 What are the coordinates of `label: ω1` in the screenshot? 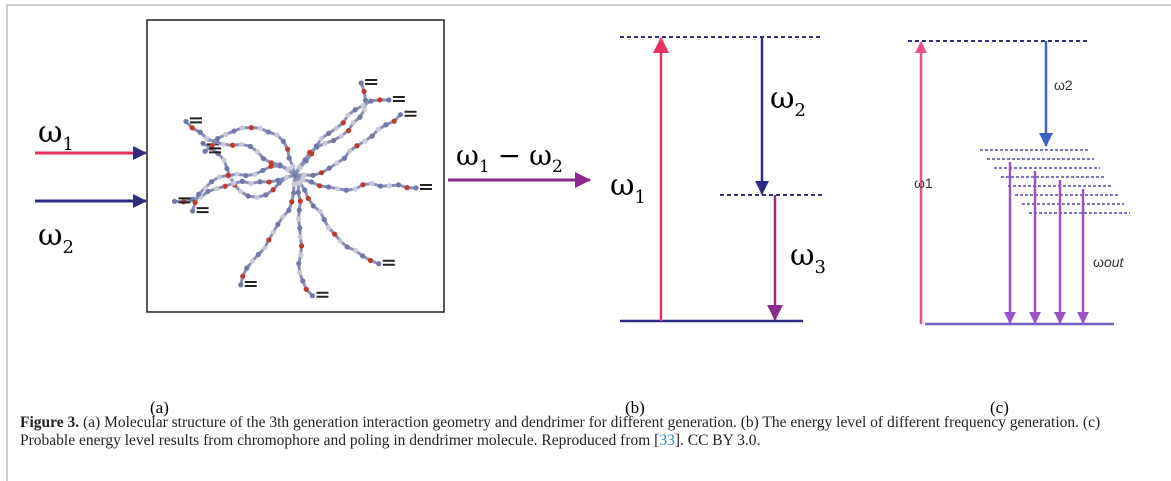 It's located at (628, 188).